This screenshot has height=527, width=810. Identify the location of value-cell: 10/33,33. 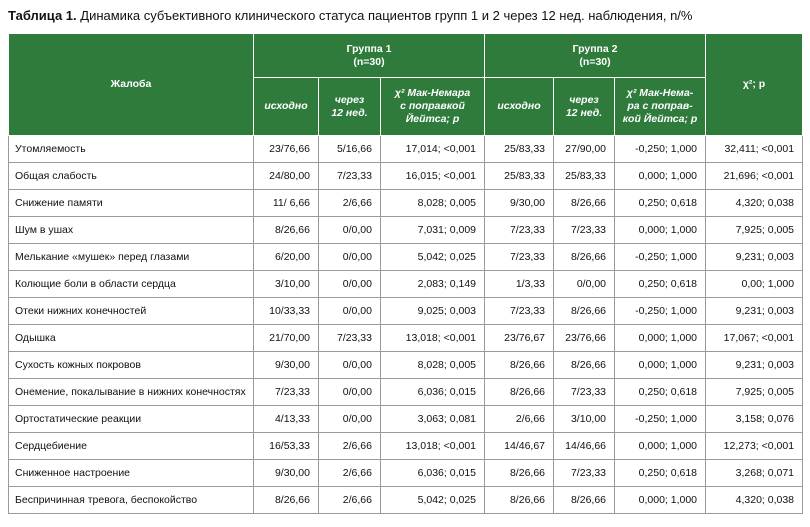
(286, 311).